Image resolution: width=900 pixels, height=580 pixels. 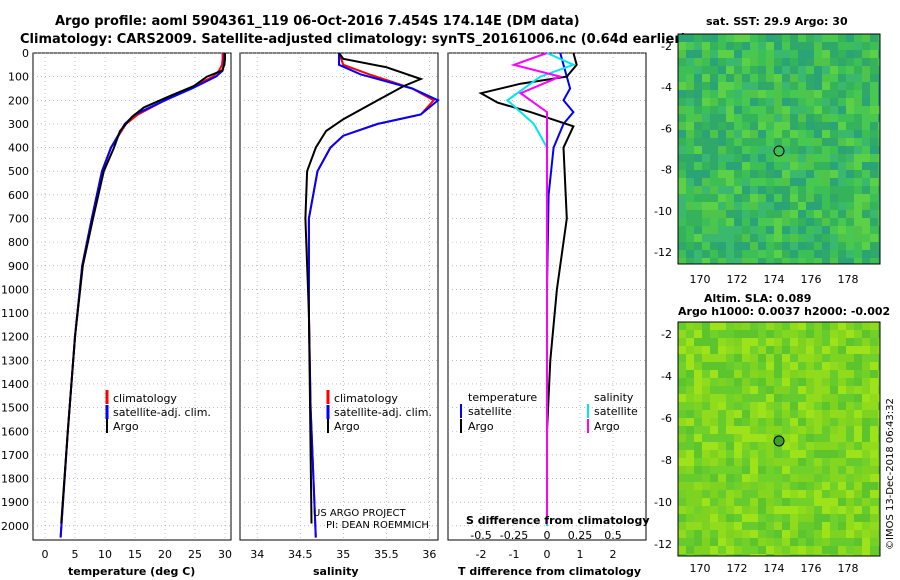 What do you see at coordinates (757, 298) in the screenshot?
I see `sla-map-title1: Altim. SLA: 0.089` at bounding box center [757, 298].